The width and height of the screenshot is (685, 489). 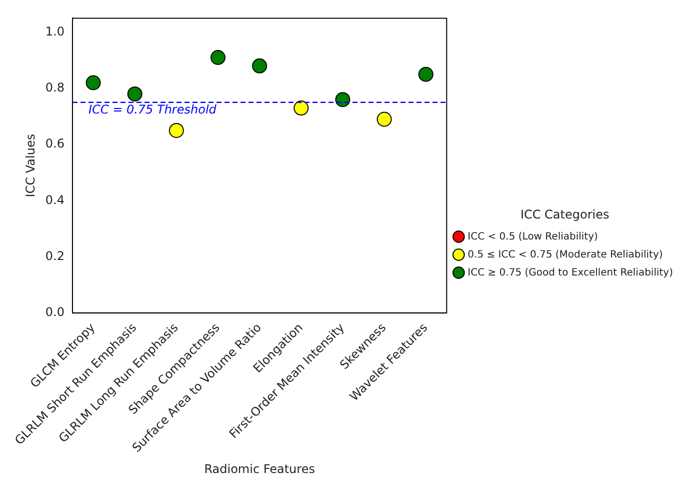 What do you see at coordinates (259, 469) in the screenshot?
I see `x-axis-title: Radiomic Features` at bounding box center [259, 469].